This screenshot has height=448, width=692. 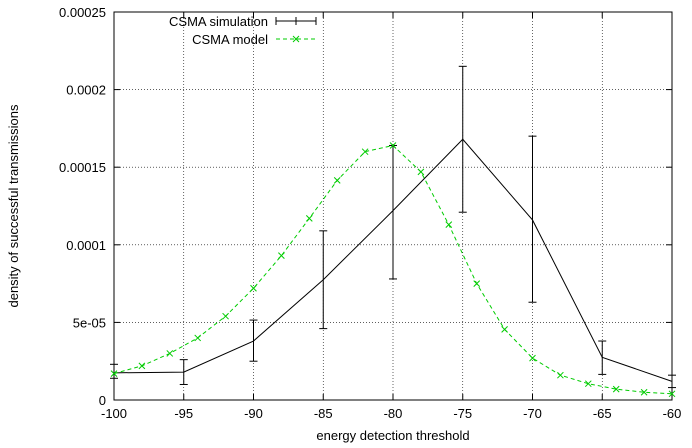 What do you see at coordinates (218, 21) in the screenshot?
I see `legend-label-csma-simulation: CSMA simulation` at bounding box center [218, 21].